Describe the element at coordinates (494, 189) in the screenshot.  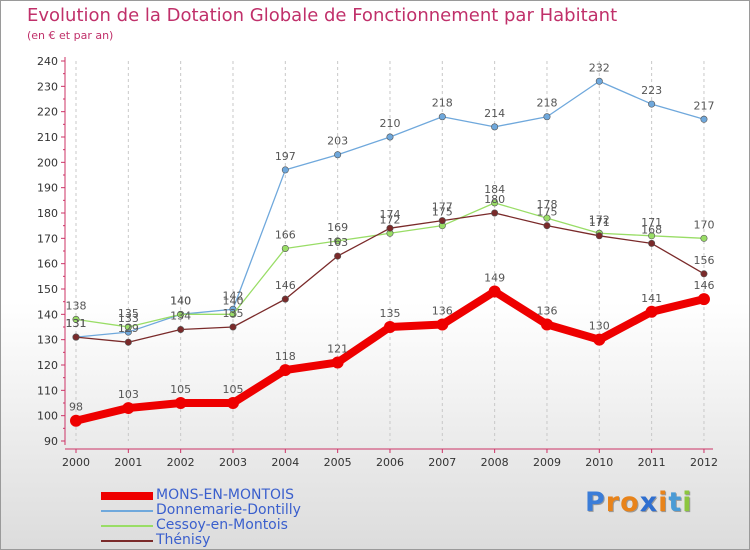
I see `data-label: 184` at that location.